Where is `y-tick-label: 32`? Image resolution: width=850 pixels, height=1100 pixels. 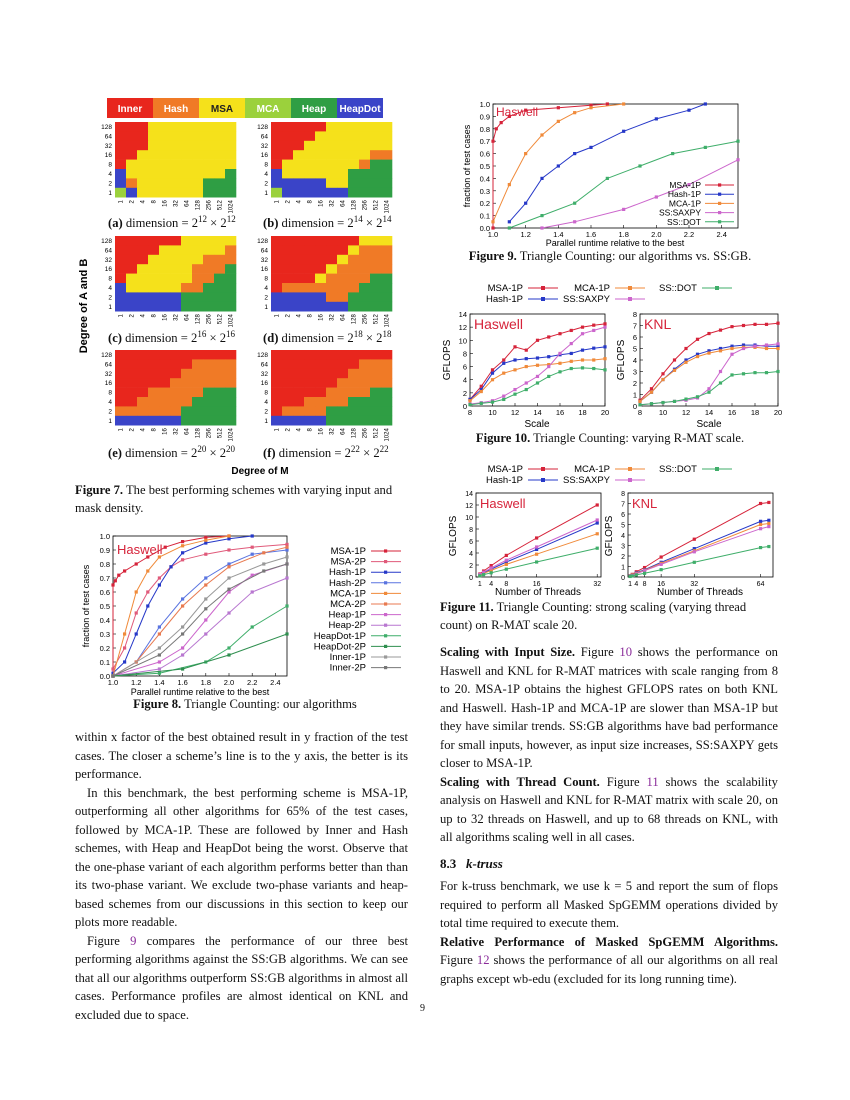
y-tick-label: 32 is located at coordinates (109, 374).